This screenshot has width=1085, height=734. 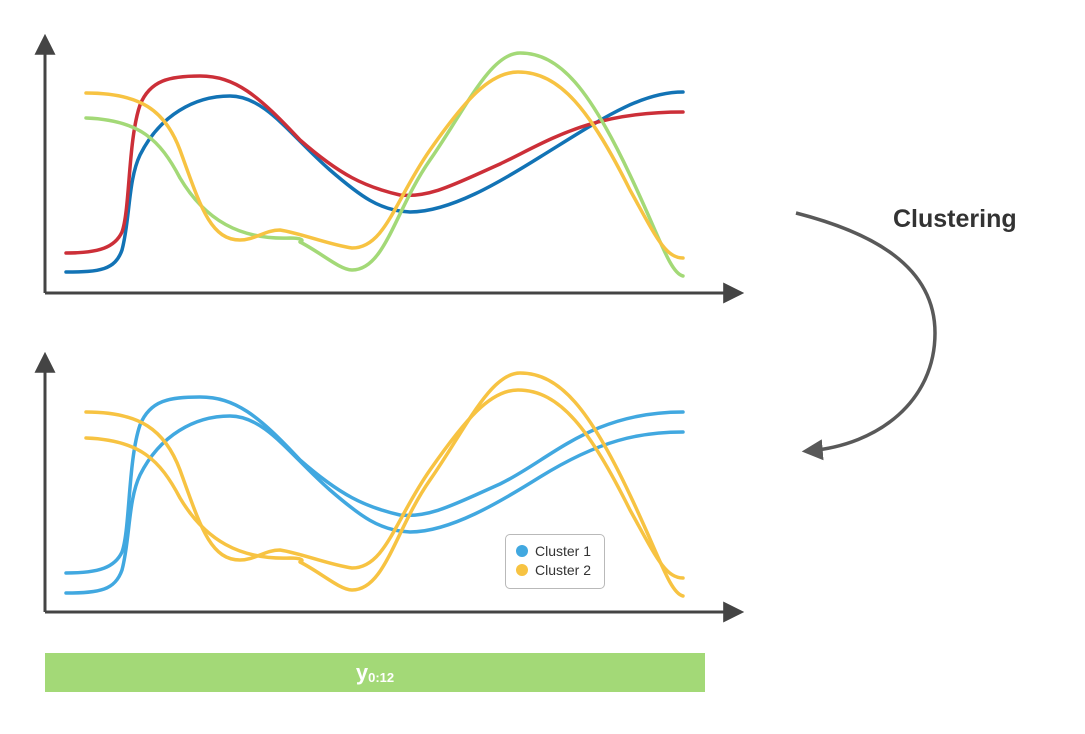 What do you see at coordinates (362, 672) in the screenshot?
I see `bar-label-main: y` at bounding box center [362, 672].